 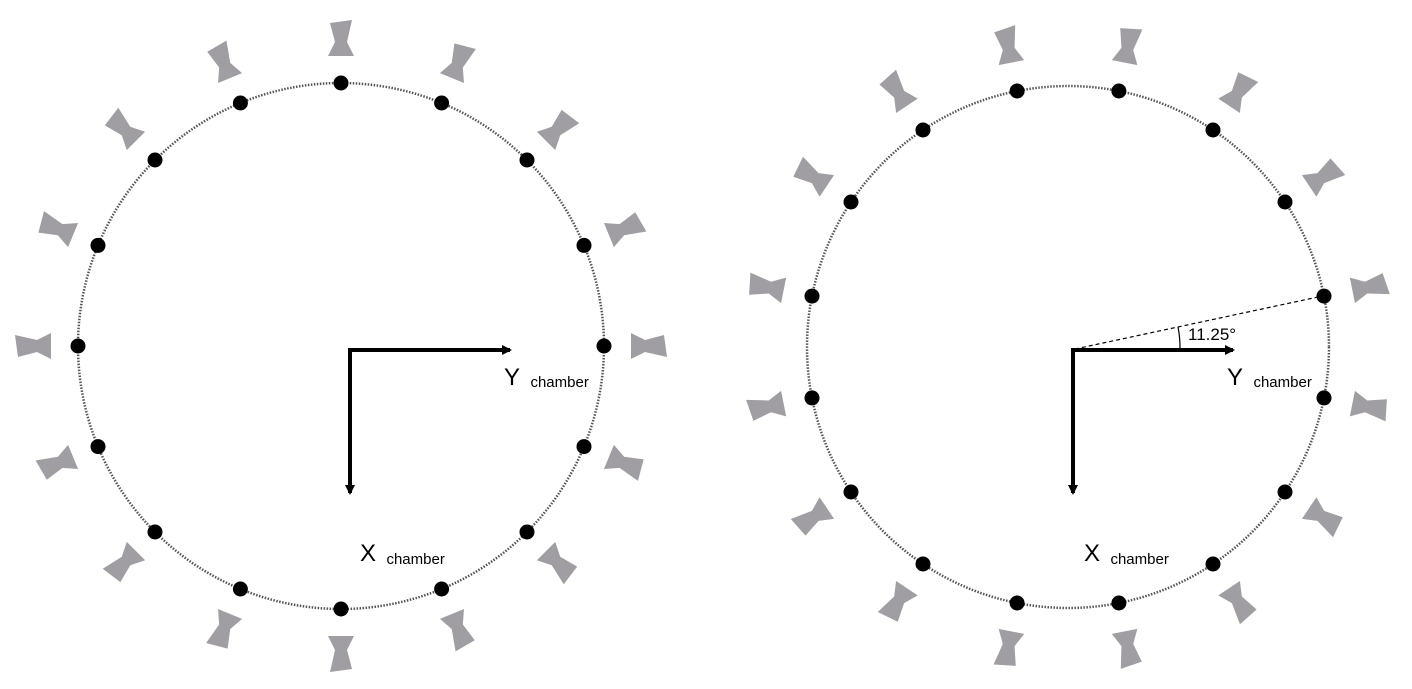 I want to click on right-x-axis-label: X chamber, so click(x=1126, y=554).